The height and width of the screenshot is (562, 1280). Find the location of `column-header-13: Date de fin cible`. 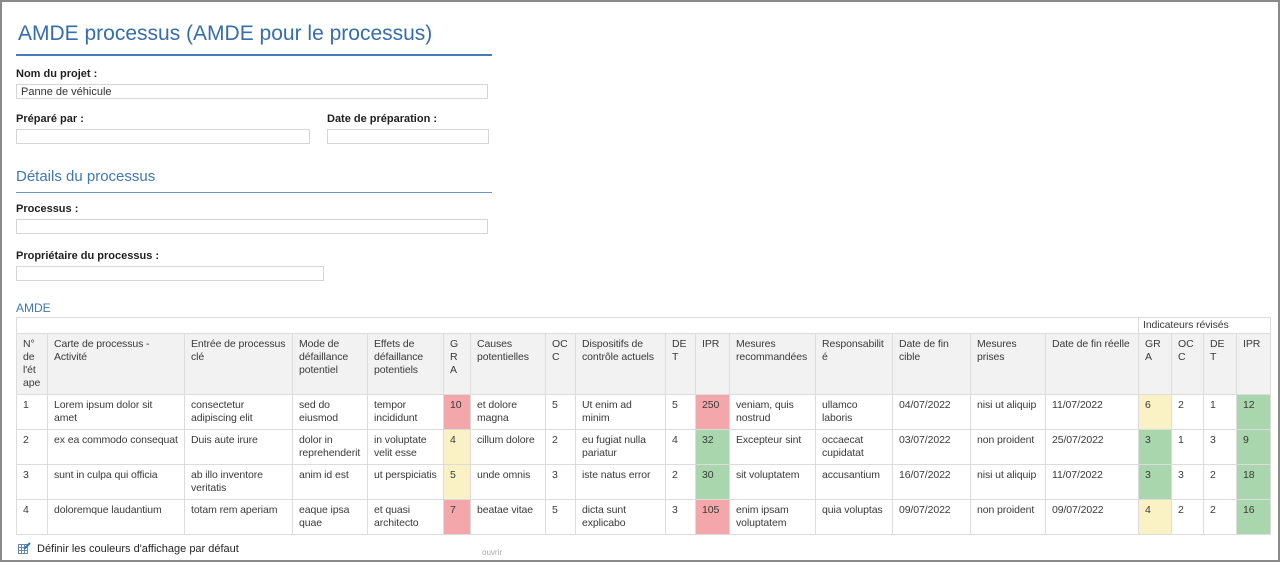

column-header-13: Date de fin cible is located at coordinates (931, 364).